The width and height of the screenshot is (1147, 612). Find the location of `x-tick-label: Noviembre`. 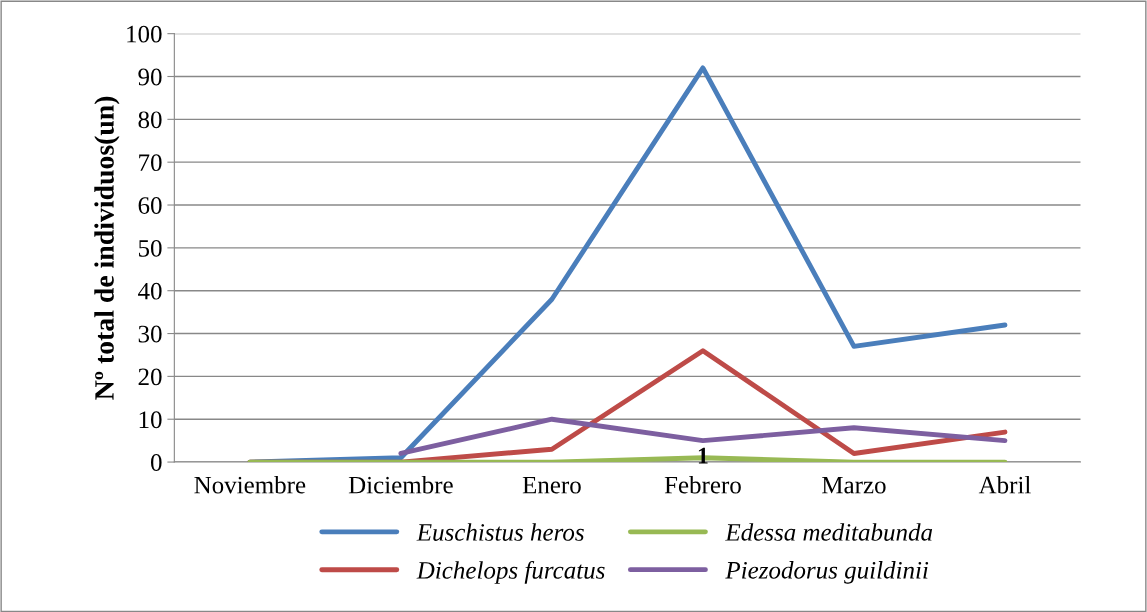

x-tick-label: Noviembre is located at coordinates (250, 484).